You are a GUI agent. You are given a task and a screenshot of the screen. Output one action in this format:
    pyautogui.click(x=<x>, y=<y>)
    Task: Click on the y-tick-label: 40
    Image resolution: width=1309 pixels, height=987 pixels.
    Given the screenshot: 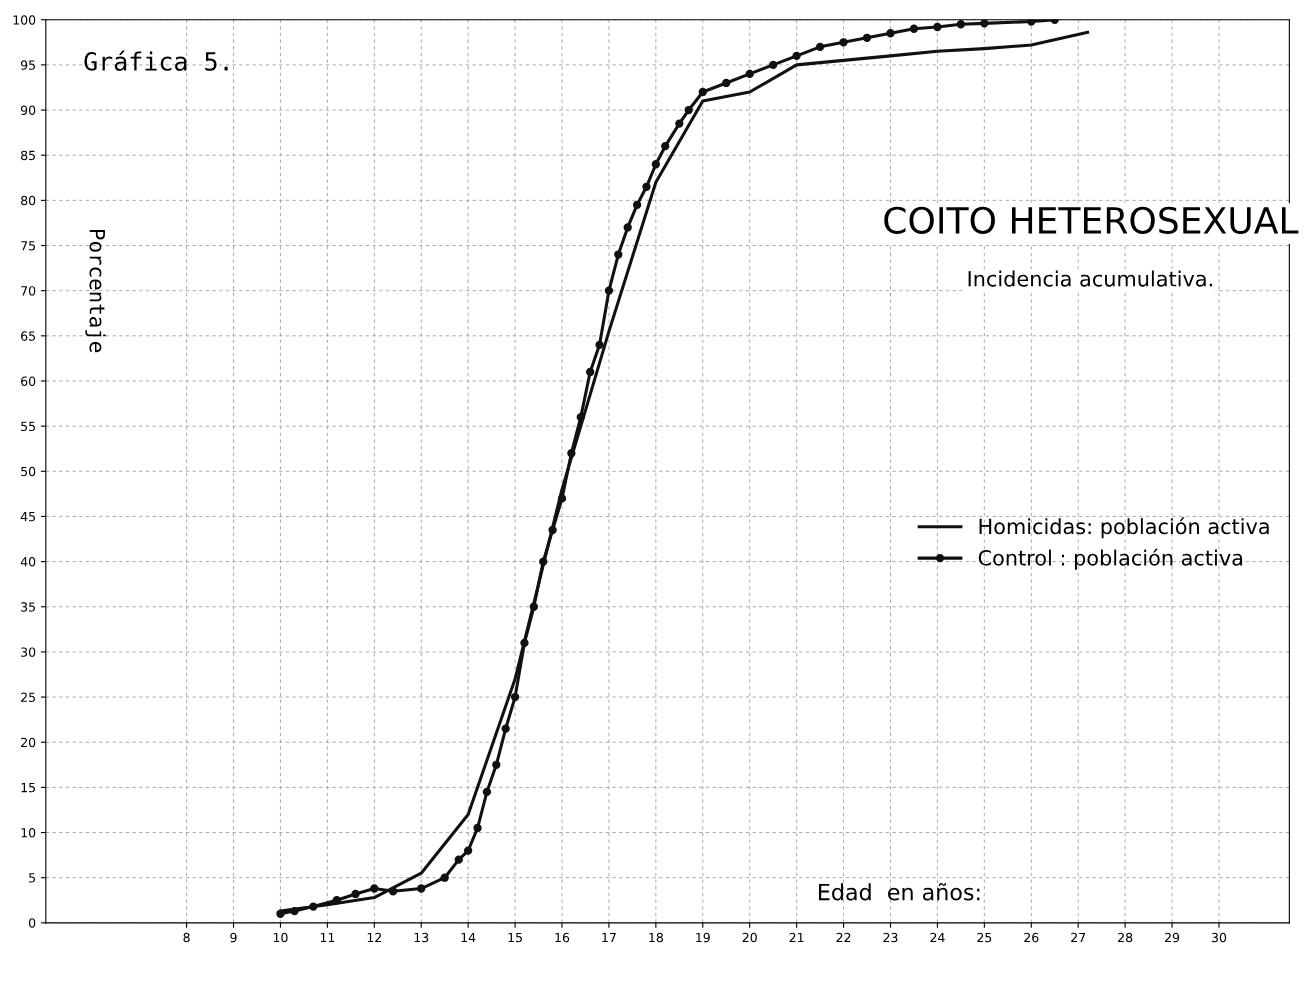 What is the action you would take?
    pyautogui.click(x=28, y=562)
    